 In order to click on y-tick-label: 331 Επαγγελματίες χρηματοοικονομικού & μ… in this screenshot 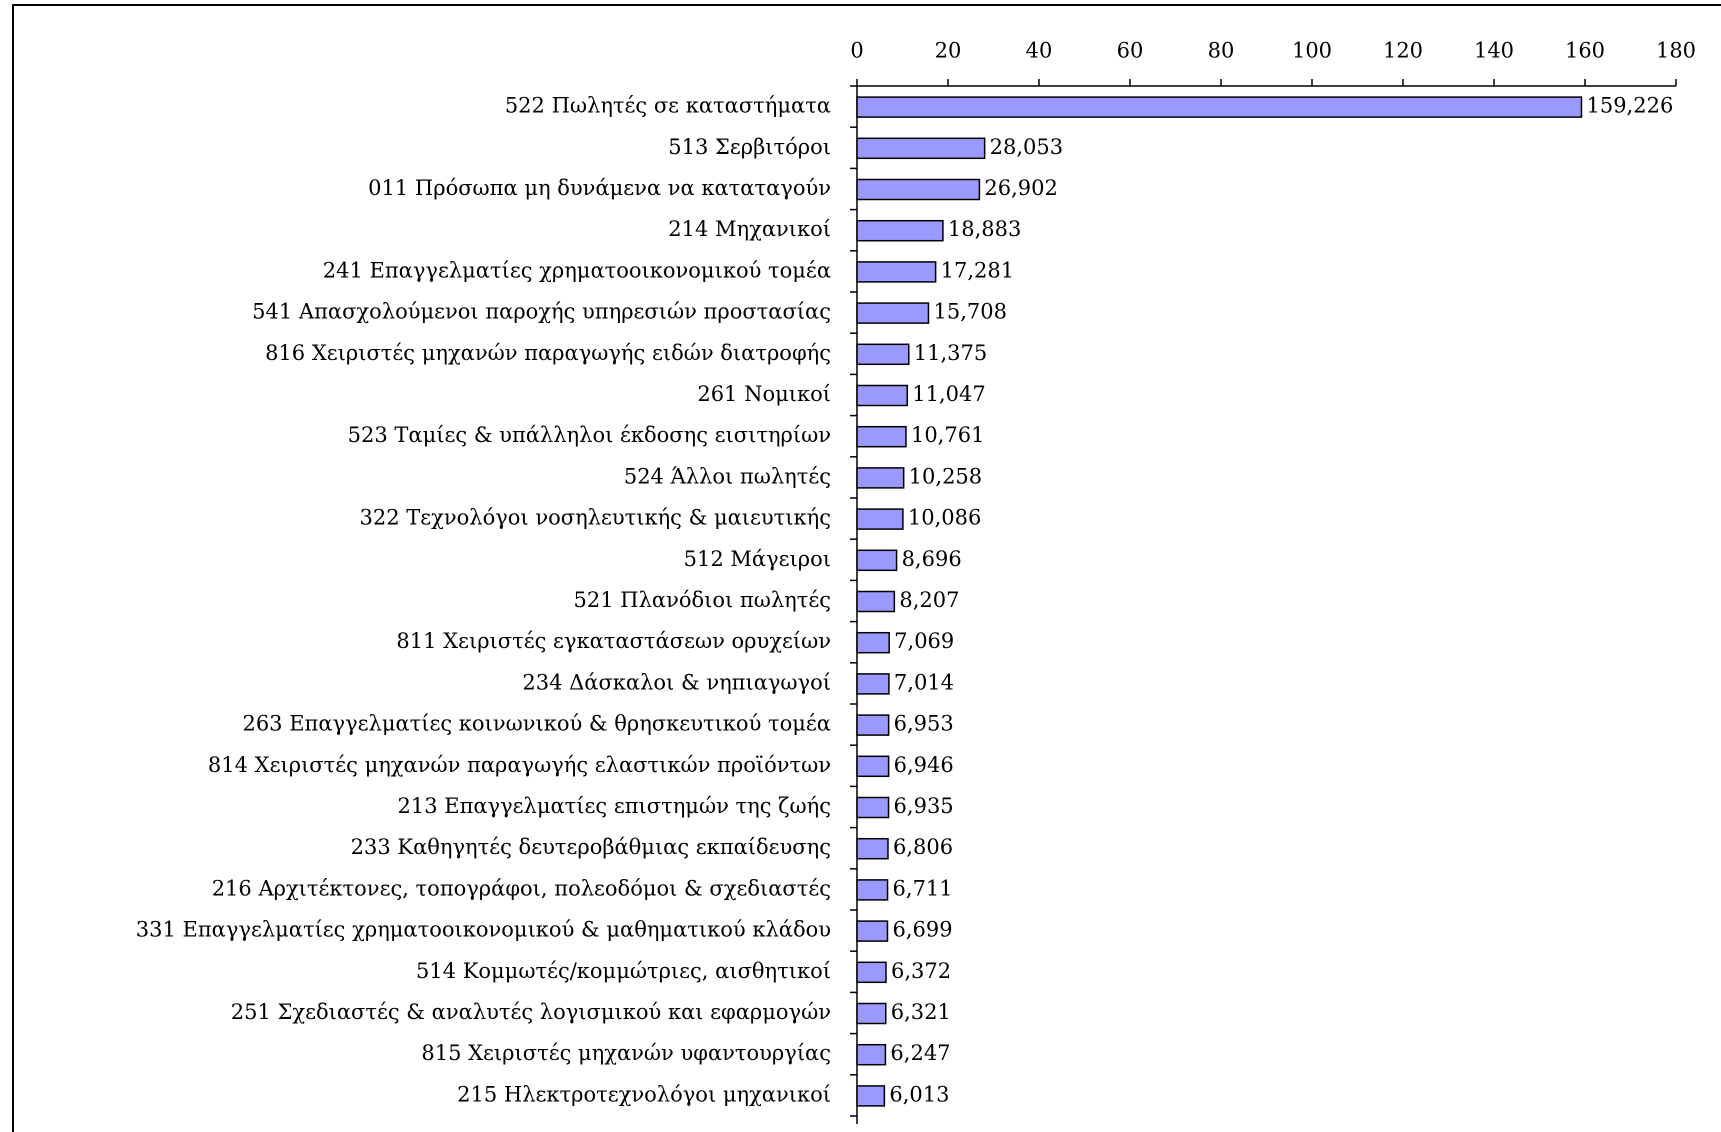, I will do `click(483, 930)`.